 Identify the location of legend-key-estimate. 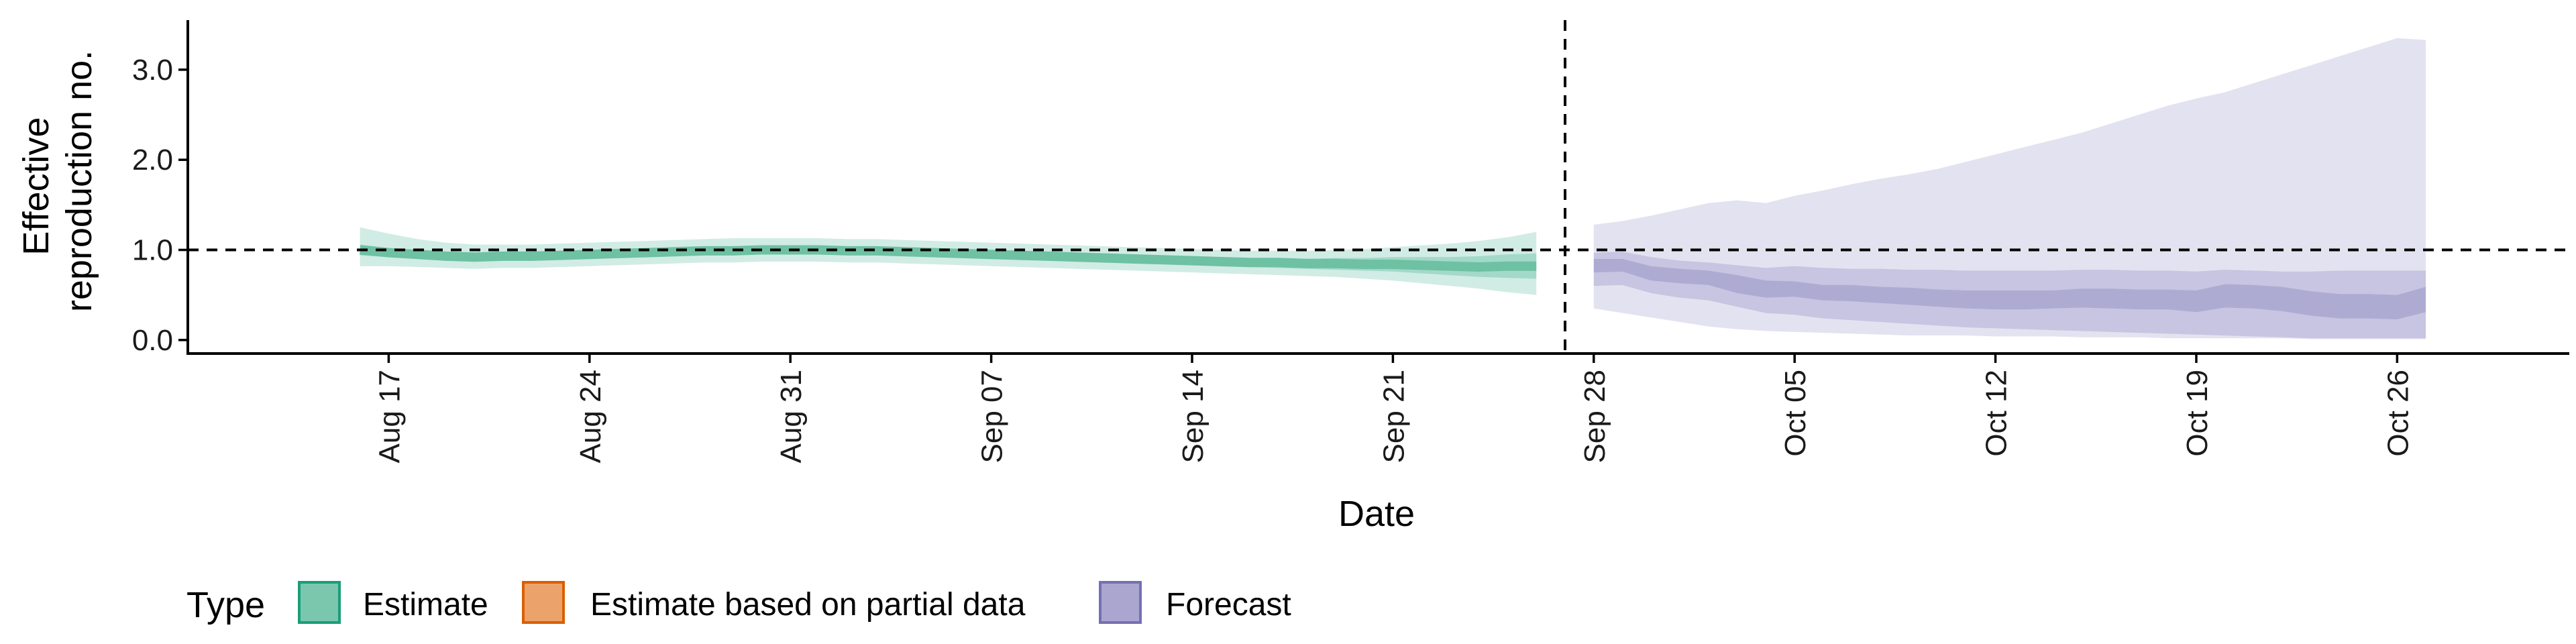
(319, 602).